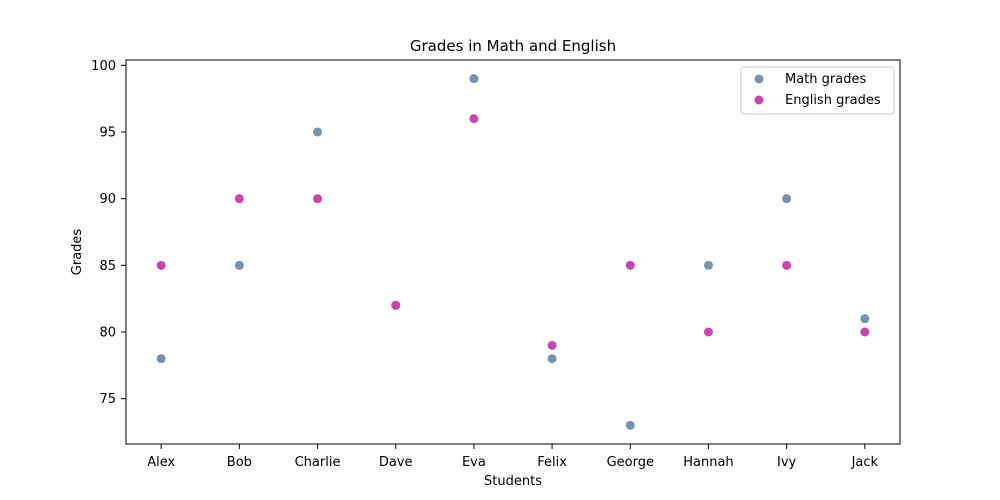  What do you see at coordinates (630, 462) in the screenshot?
I see `x-tick-label: George` at bounding box center [630, 462].